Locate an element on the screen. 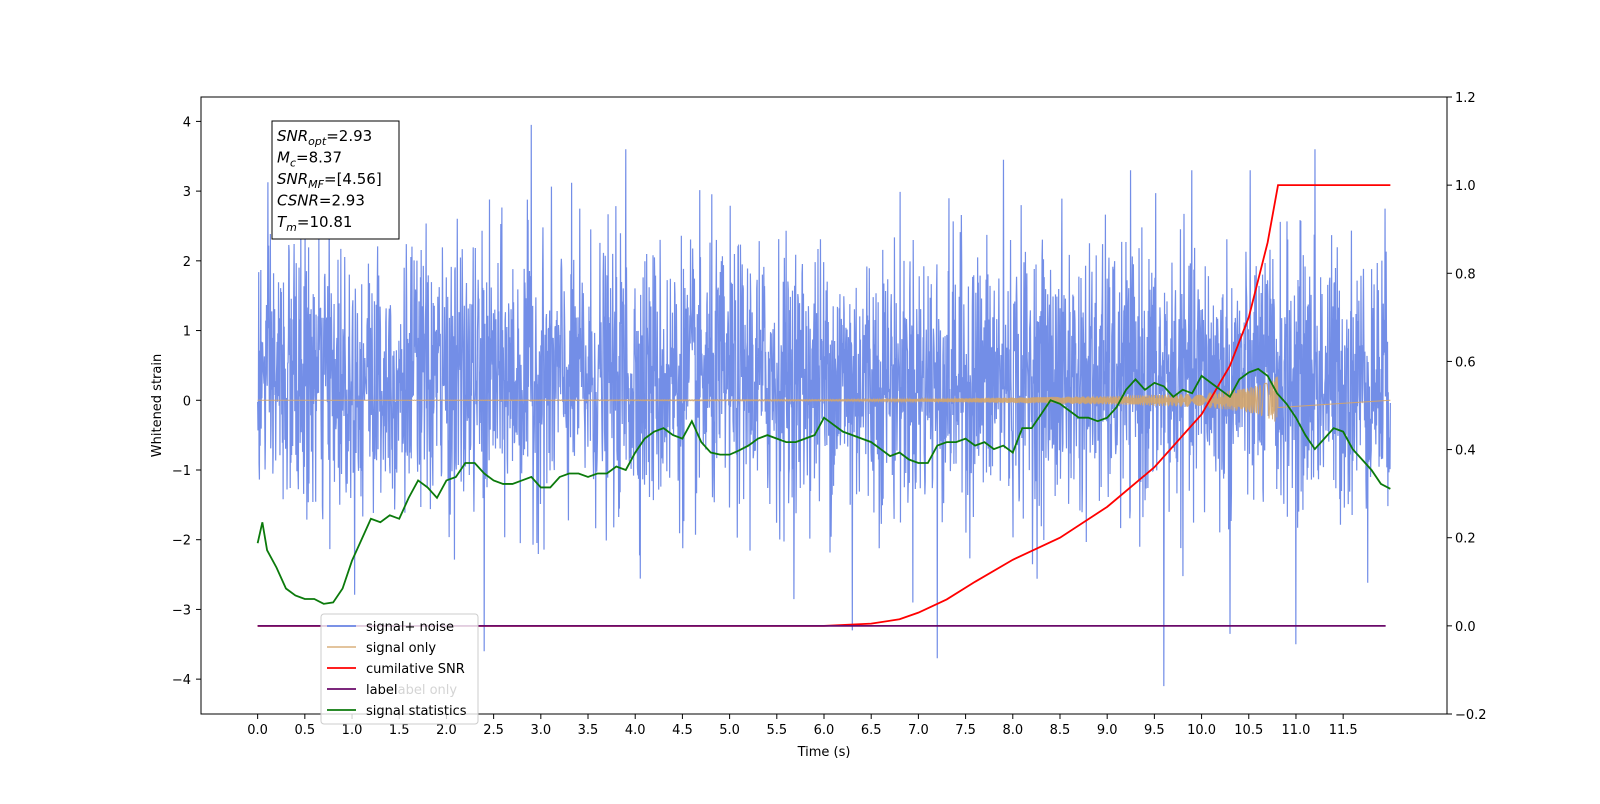 The width and height of the screenshot is (1600, 804). stats-subscript: c is located at coordinates (293, 163).